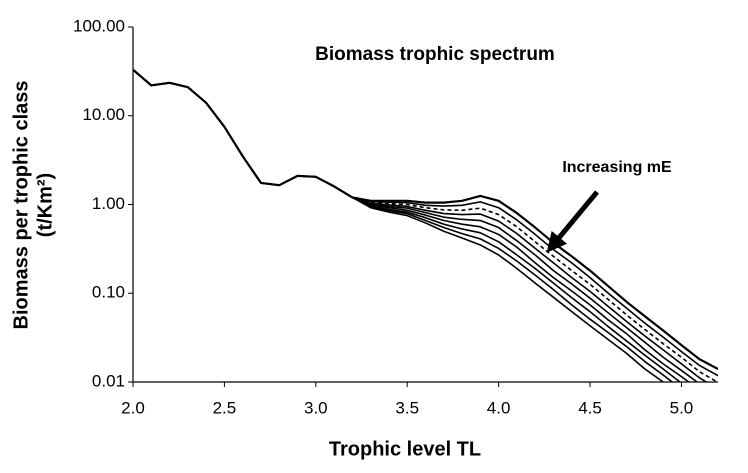 This screenshot has height=473, width=748. Describe the element at coordinates (45, 205) in the screenshot. I see `y-axis-title: (t/Km²)` at that location.